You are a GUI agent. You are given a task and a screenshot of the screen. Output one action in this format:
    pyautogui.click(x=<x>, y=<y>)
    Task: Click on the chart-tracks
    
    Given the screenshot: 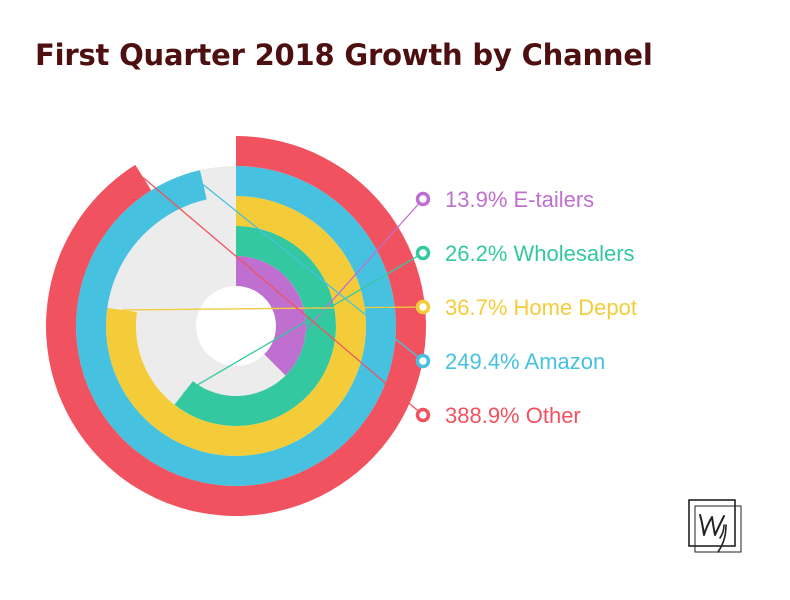 What is the action you would take?
    pyautogui.click(x=196, y=285)
    